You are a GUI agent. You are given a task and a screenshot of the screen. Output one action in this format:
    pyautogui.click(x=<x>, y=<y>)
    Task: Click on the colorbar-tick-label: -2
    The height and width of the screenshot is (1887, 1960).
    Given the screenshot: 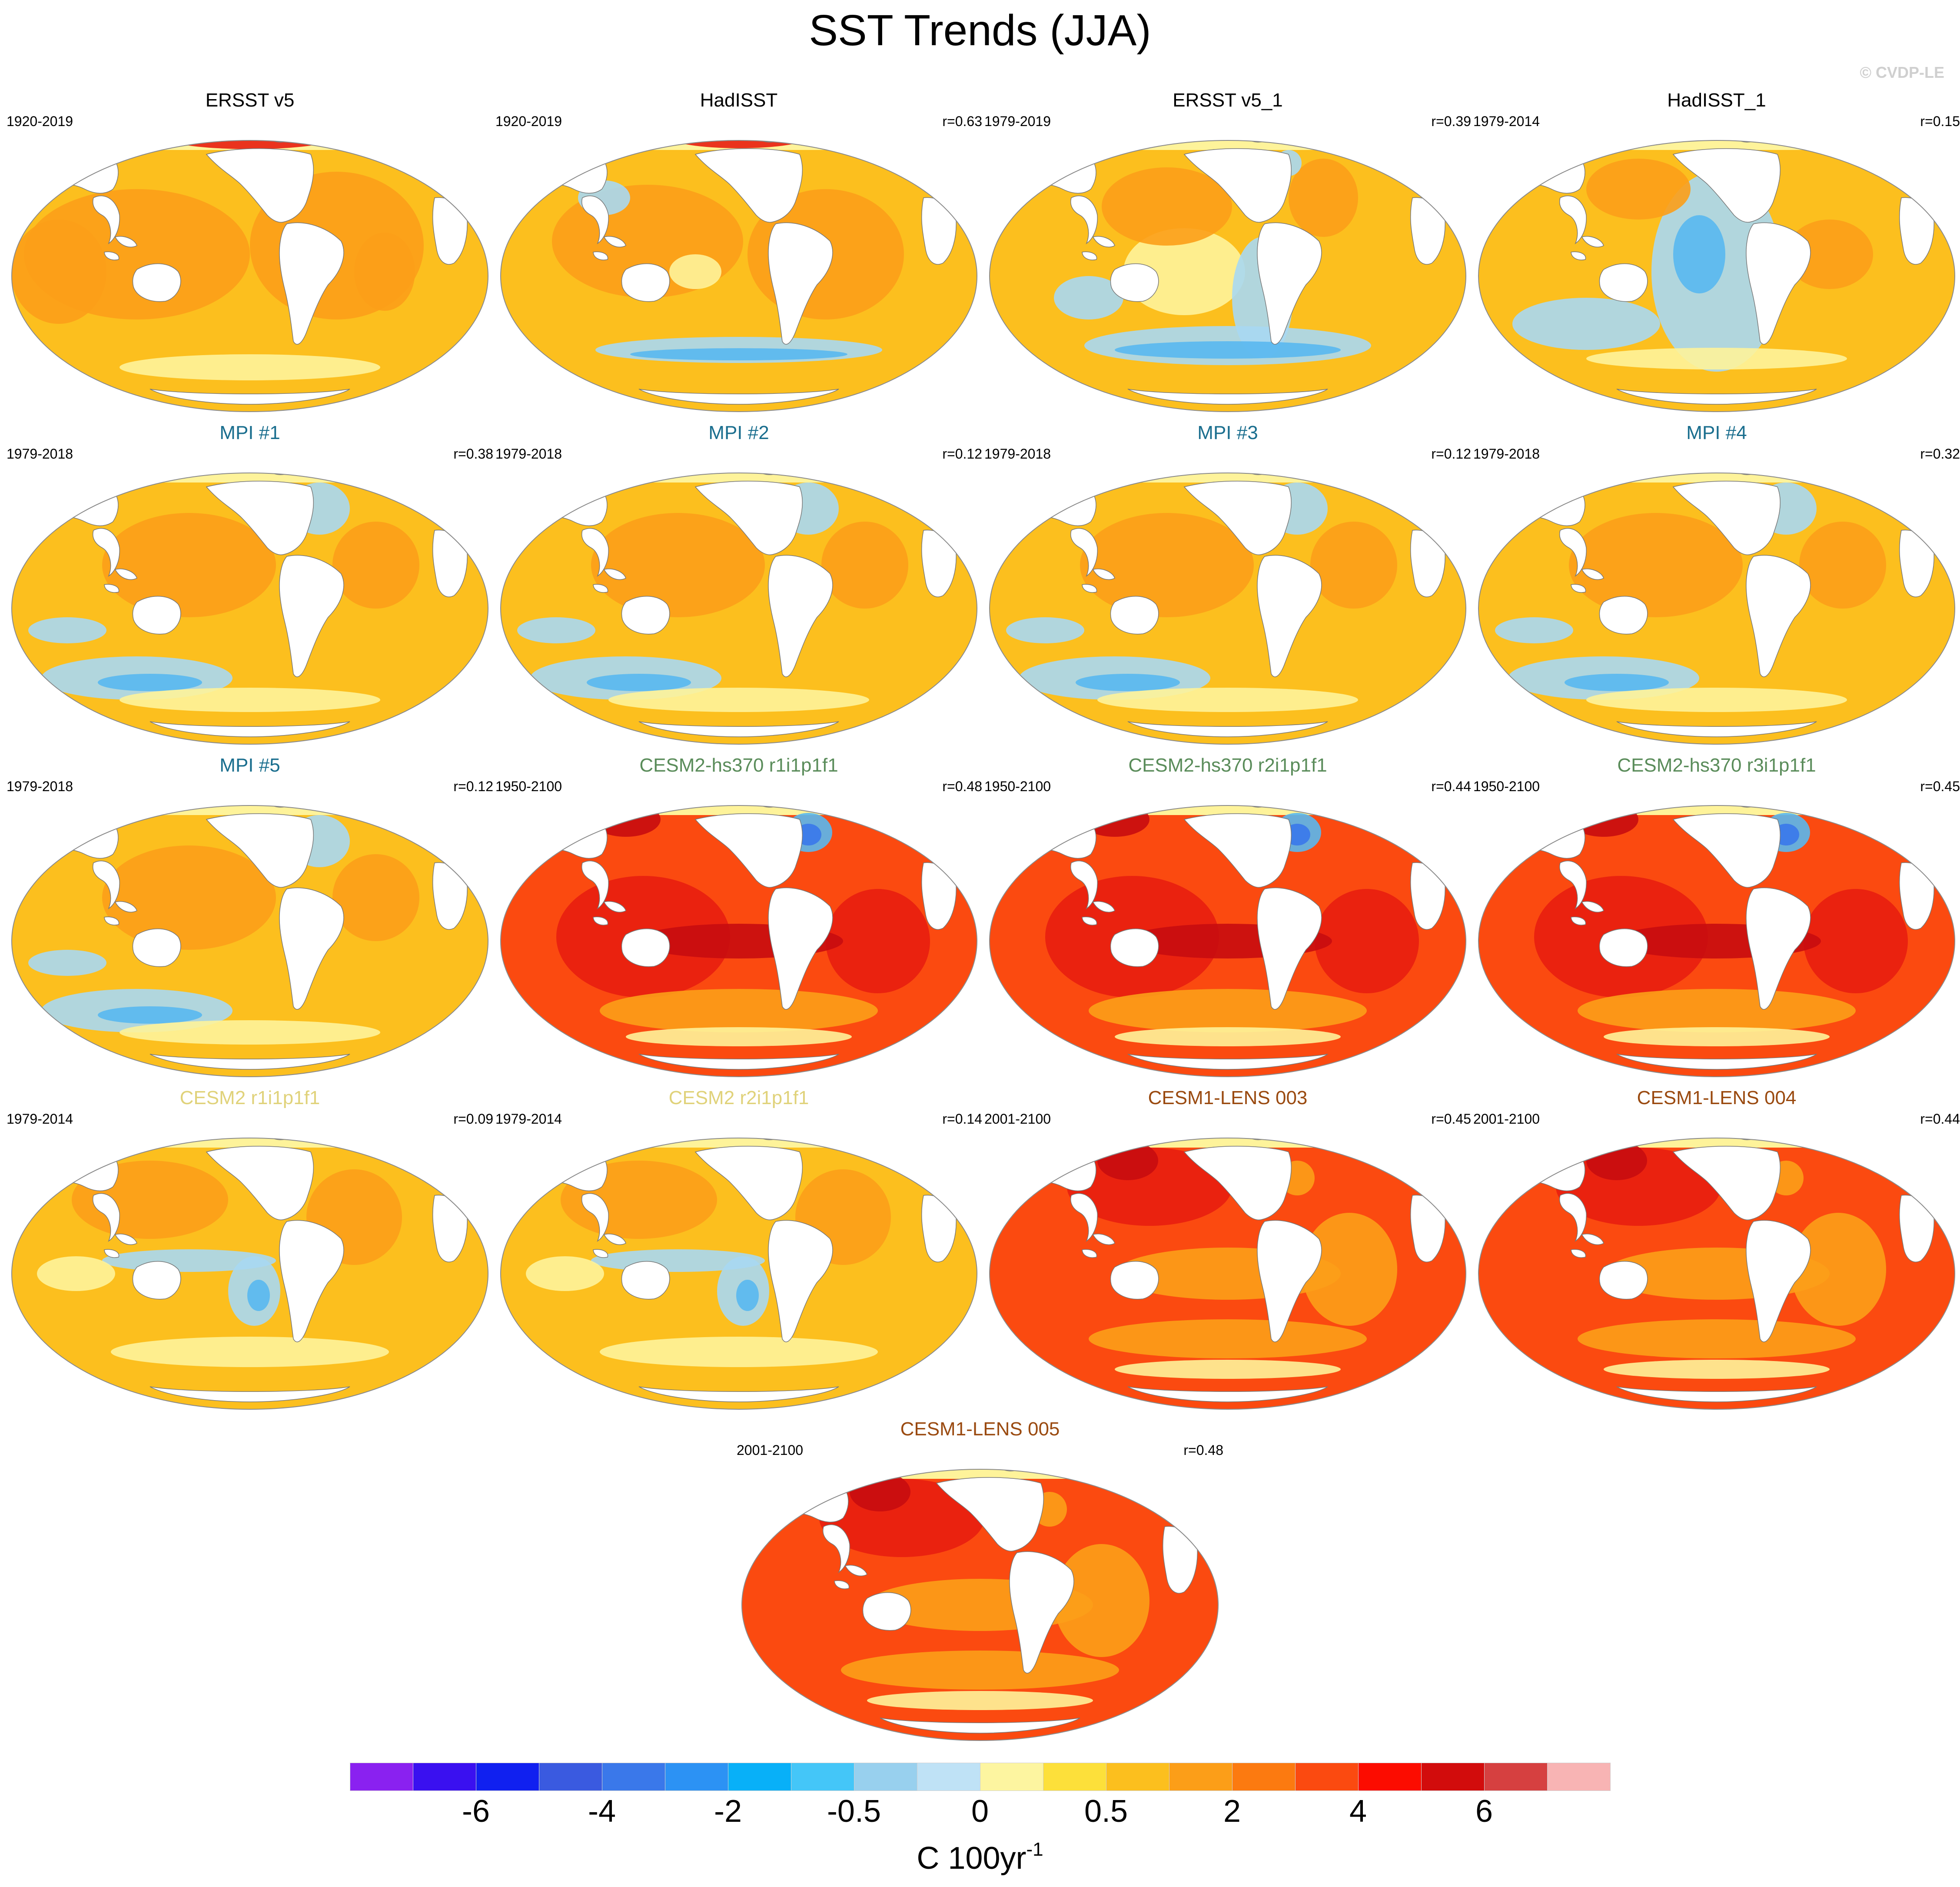 What is the action you would take?
    pyautogui.click(x=728, y=1811)
    